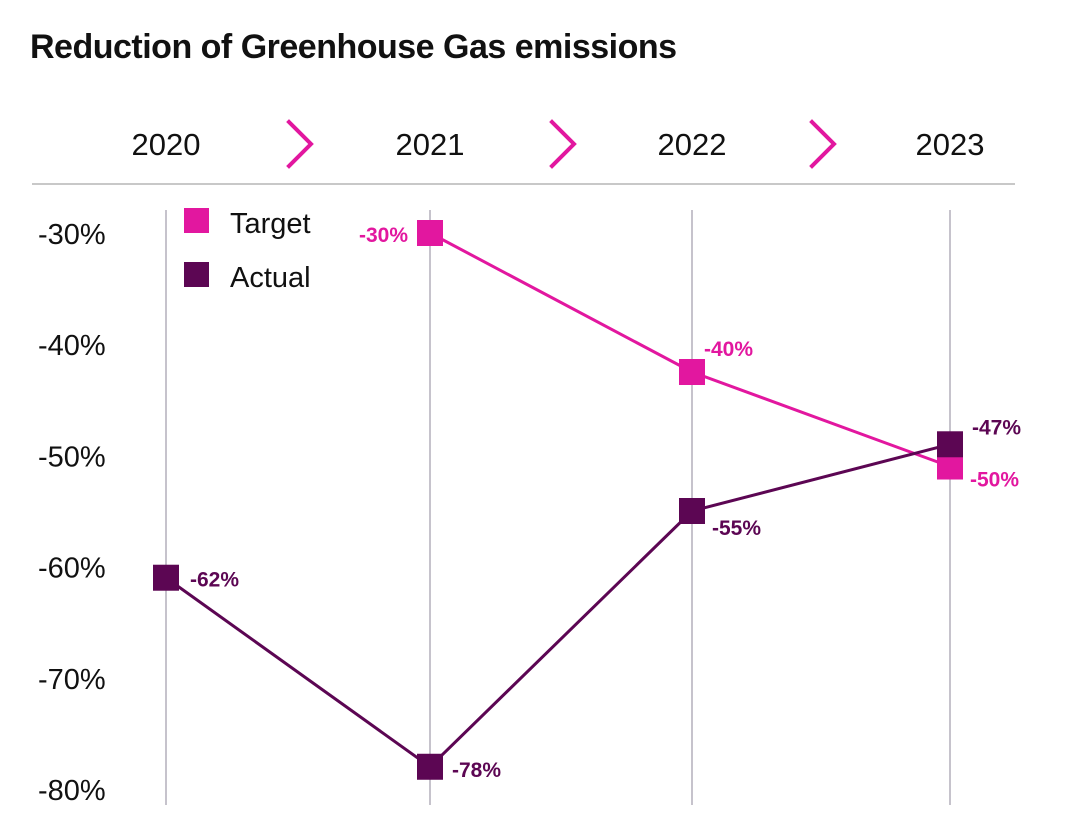  I want to click on y-tick-label: -60%, so click(72, 569).